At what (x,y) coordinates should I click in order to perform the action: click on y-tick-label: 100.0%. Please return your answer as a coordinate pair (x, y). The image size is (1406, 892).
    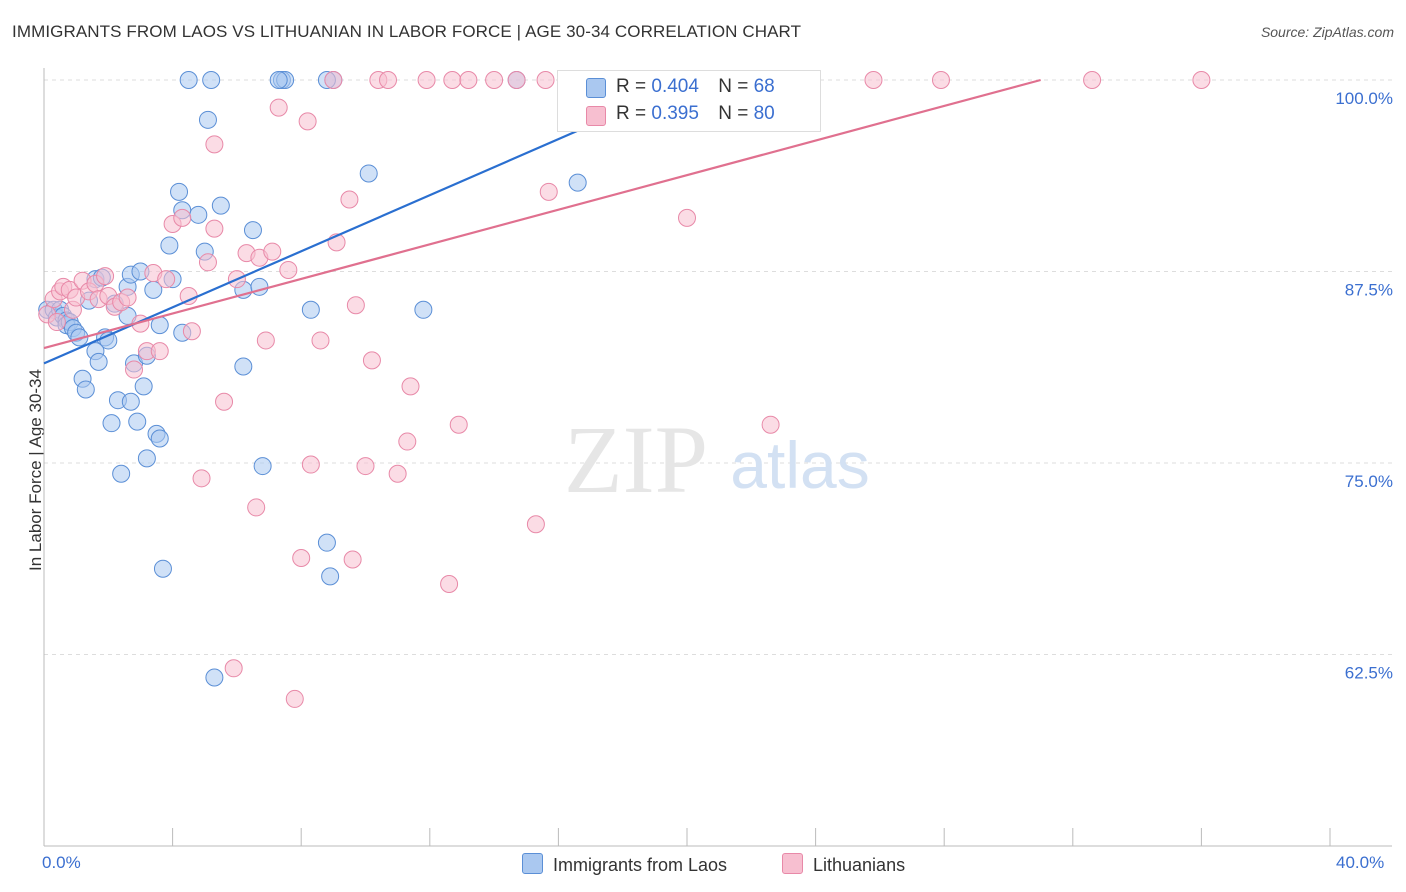
    Looking at the image, I should click on (1364, 98).